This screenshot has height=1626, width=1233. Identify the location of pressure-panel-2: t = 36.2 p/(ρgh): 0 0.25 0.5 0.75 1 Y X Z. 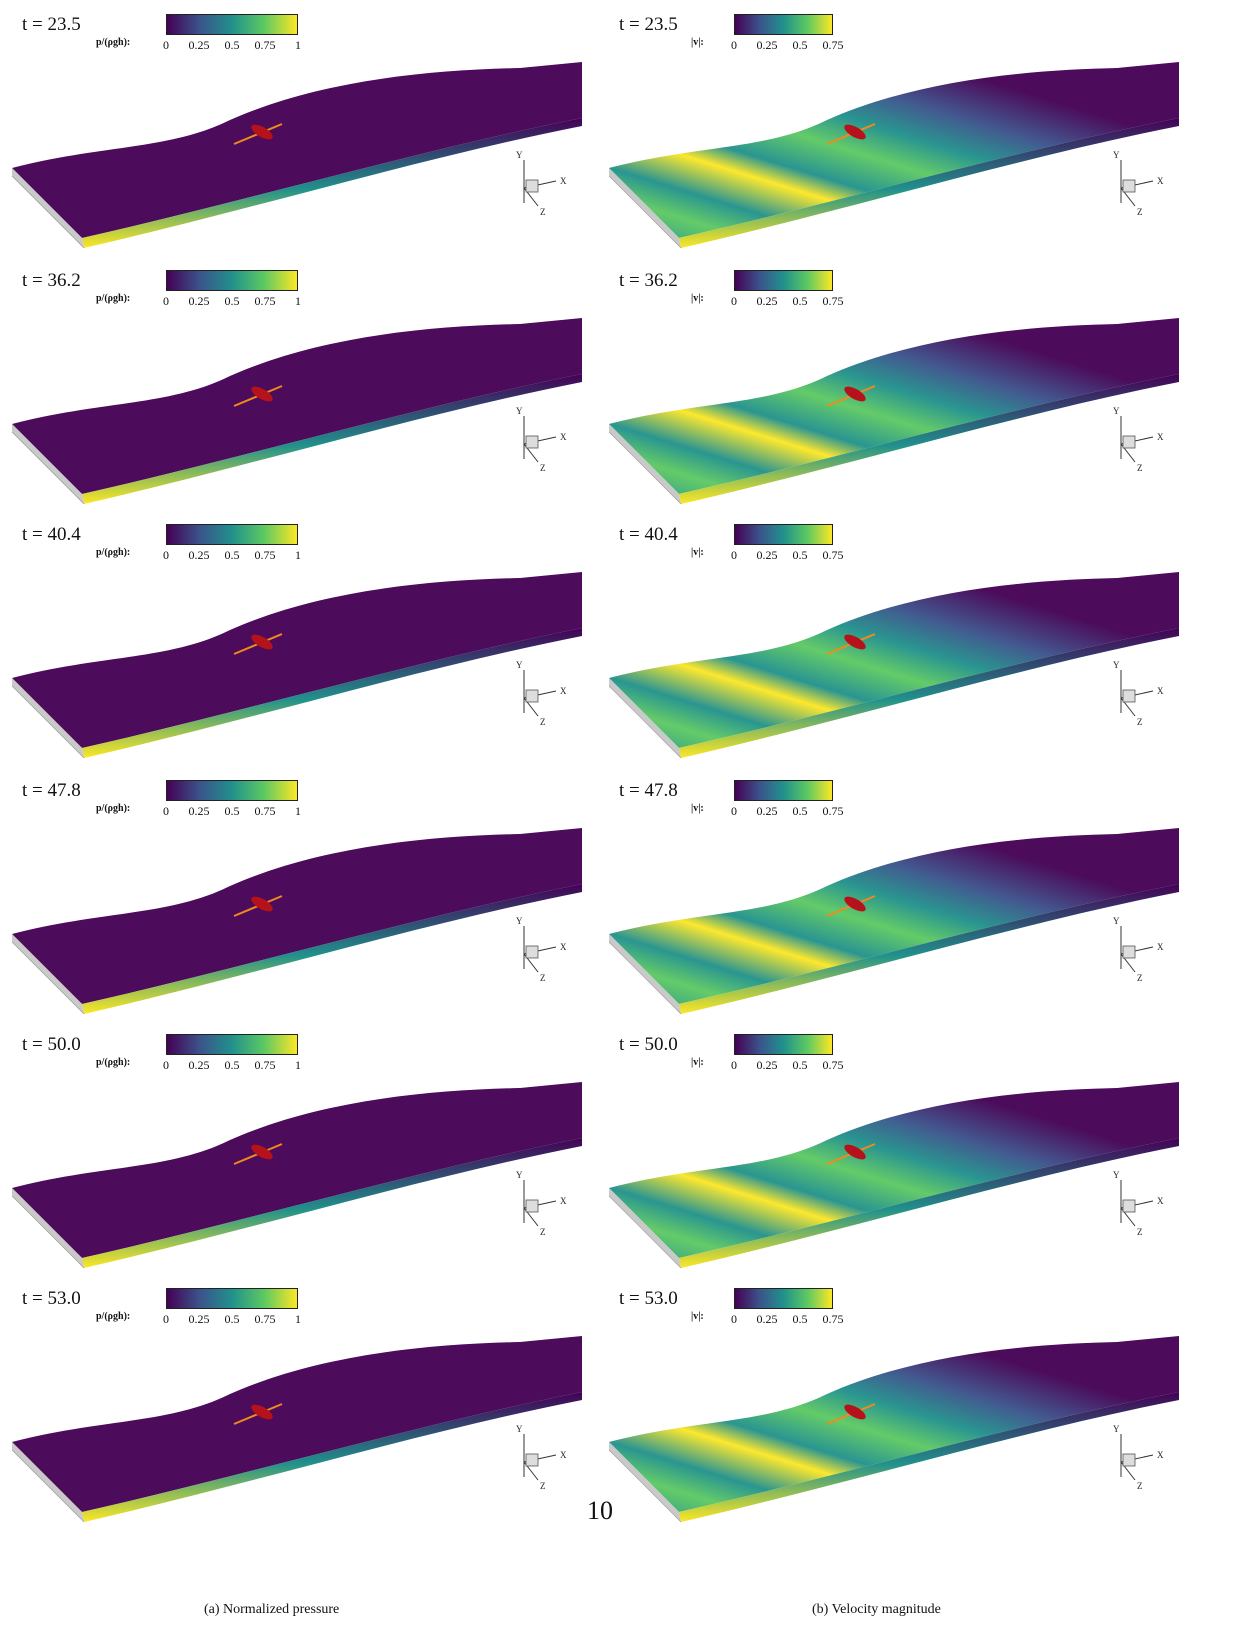
(300, 387).